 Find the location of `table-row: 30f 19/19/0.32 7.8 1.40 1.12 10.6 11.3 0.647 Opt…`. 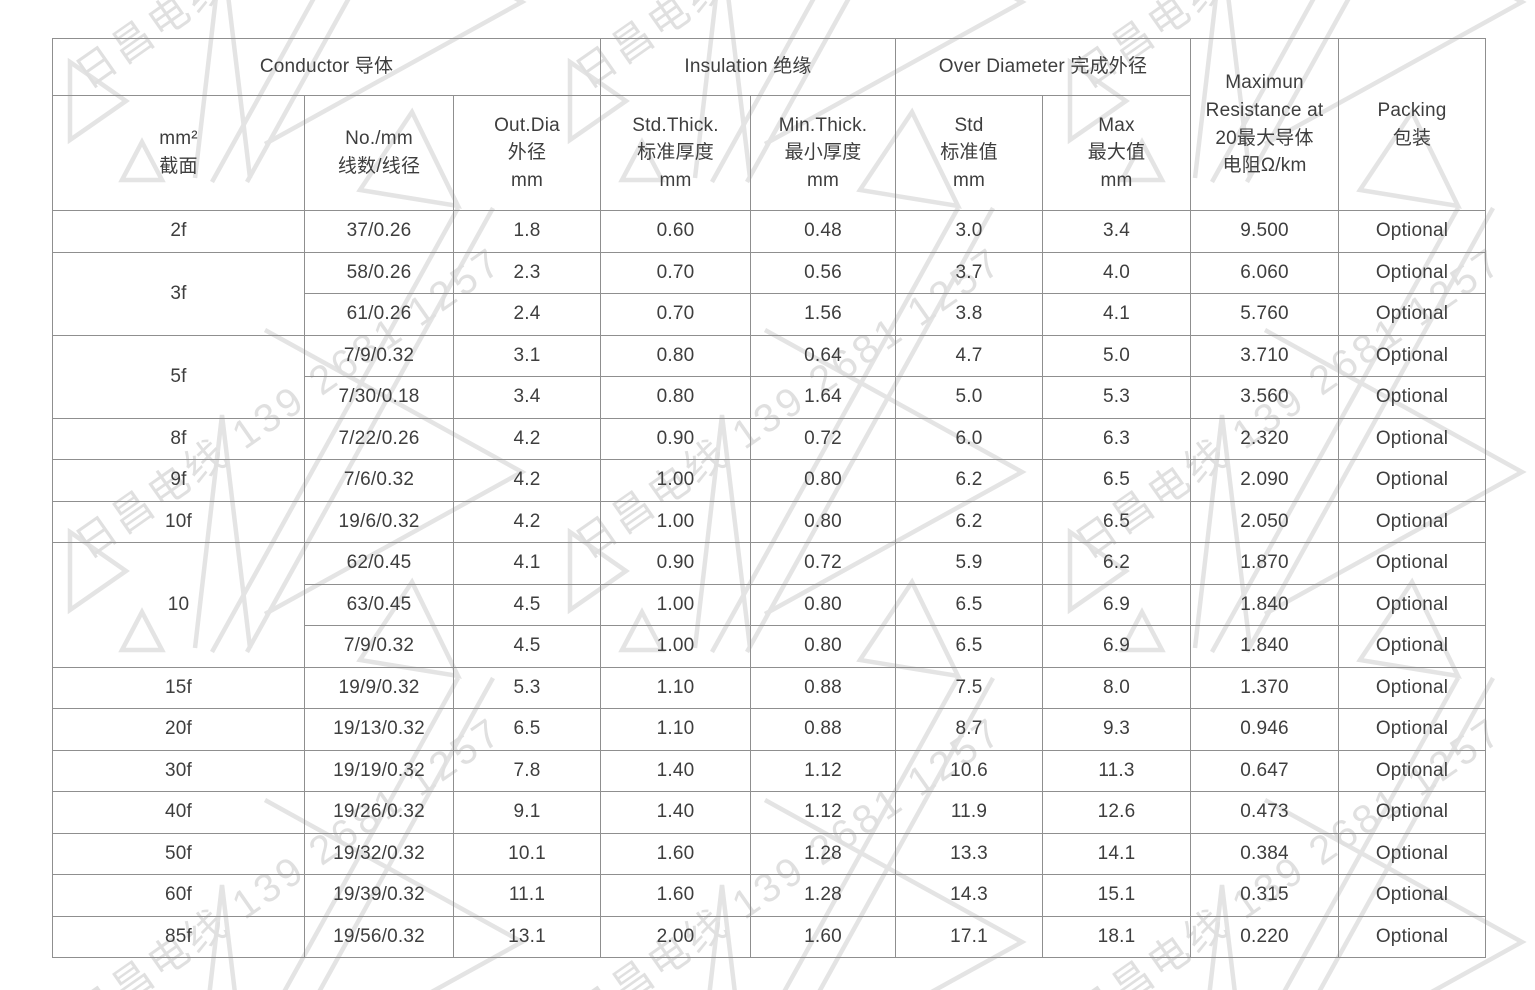

table-row: 30f 19/19/0.32 7.8 1.40 1.12 10.6 11.3 0.647 Opt… is located at coordinates (769, 770).